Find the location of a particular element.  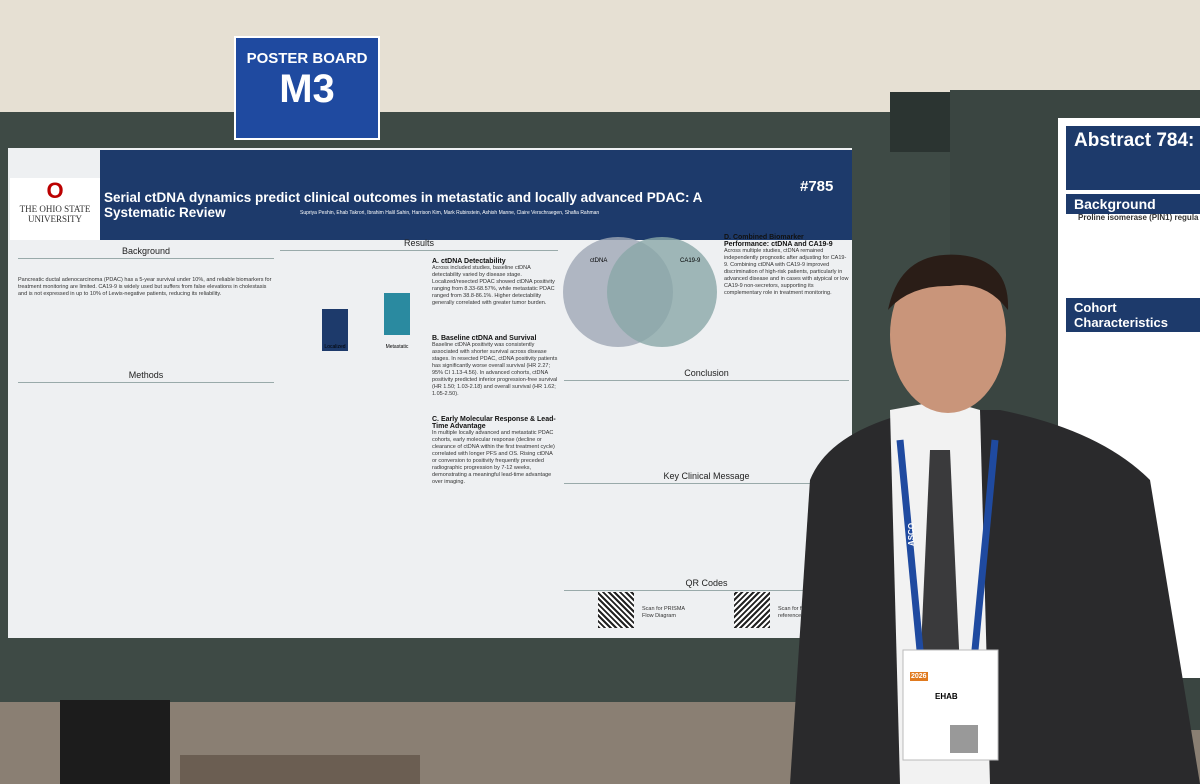

bar is located at coordinates (397, 314).